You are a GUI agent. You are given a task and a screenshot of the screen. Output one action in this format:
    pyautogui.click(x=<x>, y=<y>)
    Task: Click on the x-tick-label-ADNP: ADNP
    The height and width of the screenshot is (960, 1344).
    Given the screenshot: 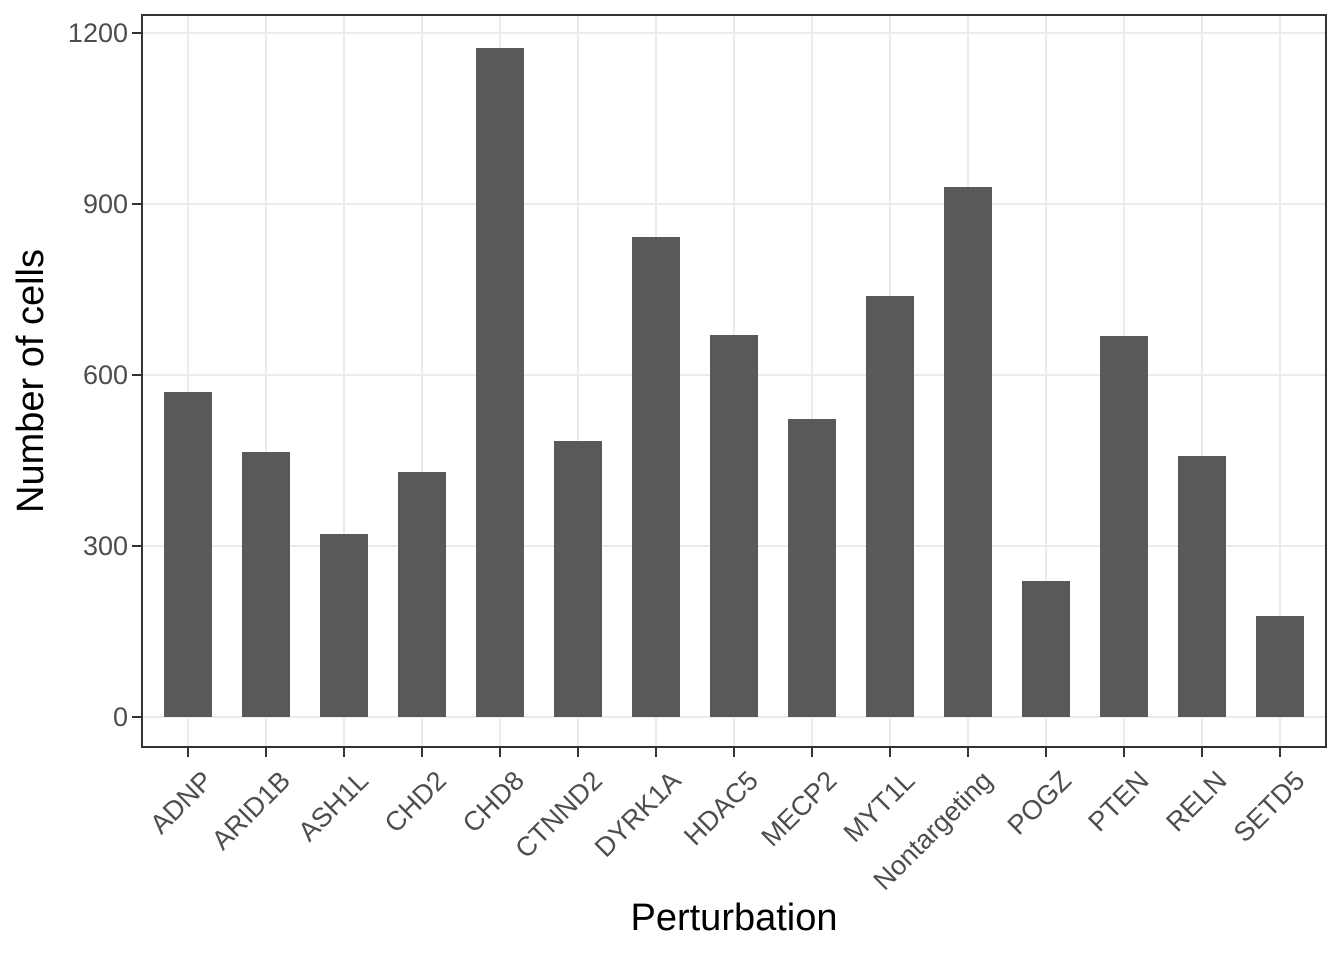 What is the action you would take?
    pyautogui.click(x=181, y=802)
    